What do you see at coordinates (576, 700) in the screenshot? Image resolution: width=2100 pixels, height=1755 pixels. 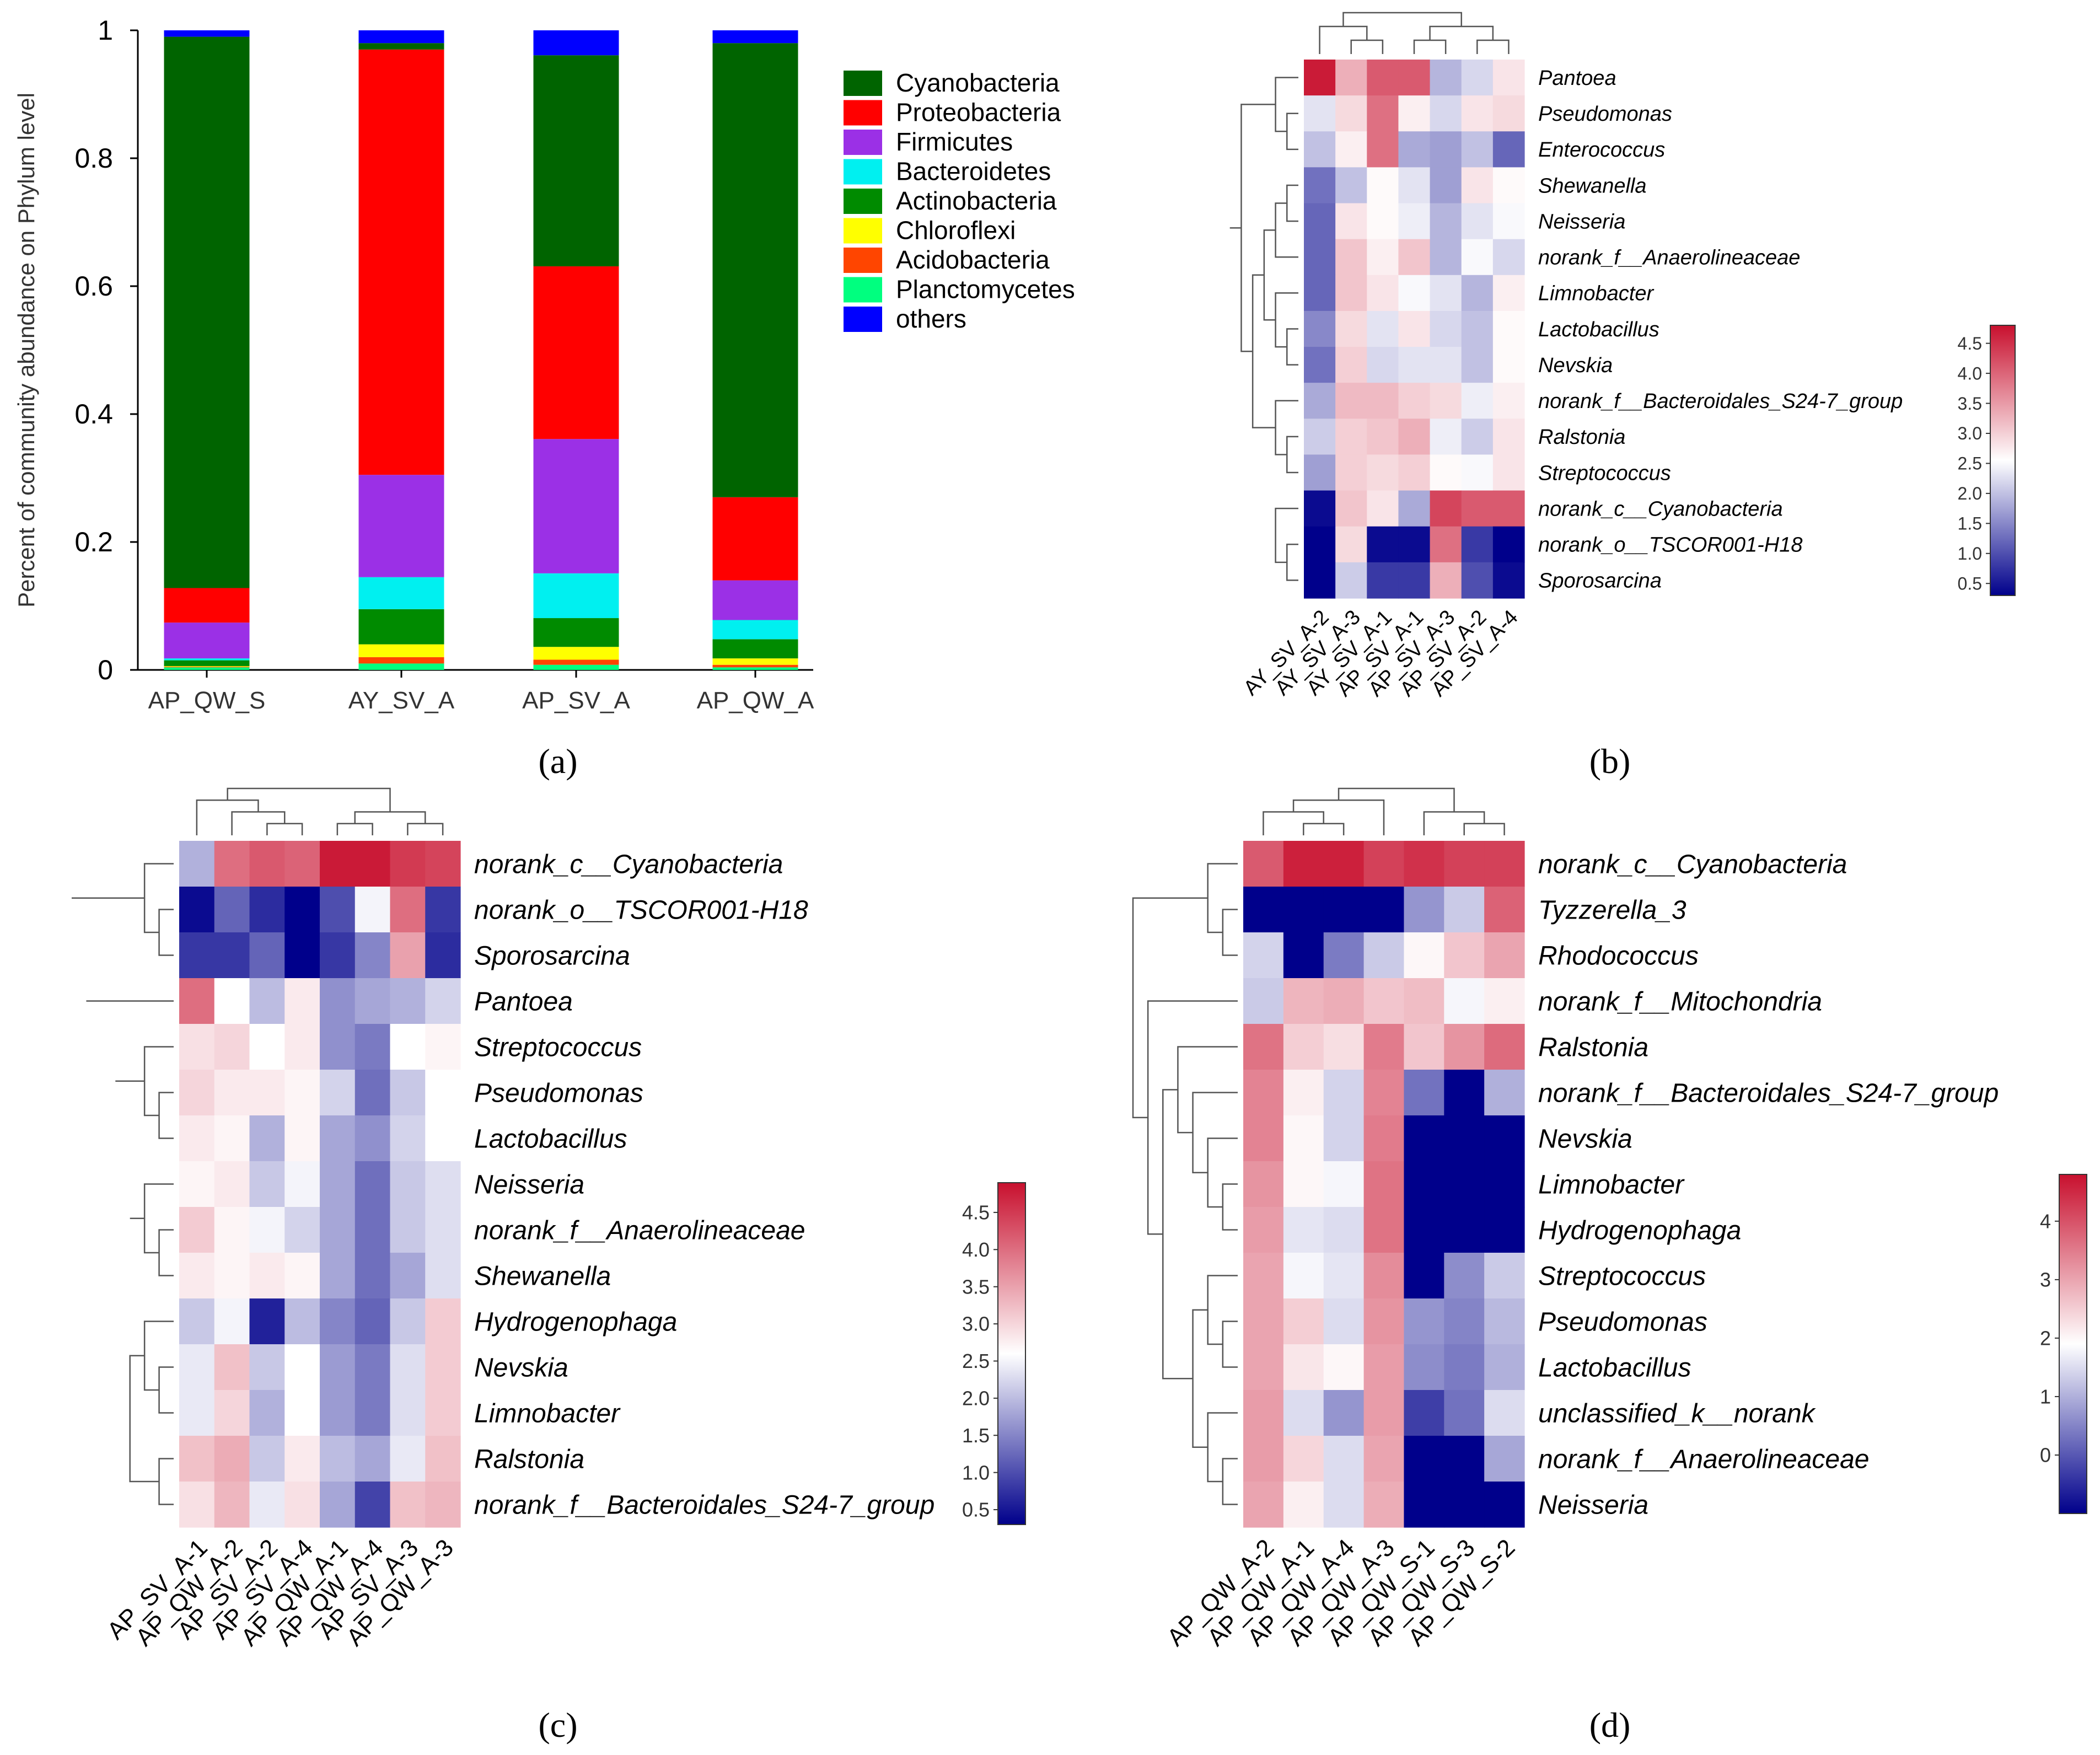 I see `x-tick-label: AP_SV_A` at bounding box center [576, 700].